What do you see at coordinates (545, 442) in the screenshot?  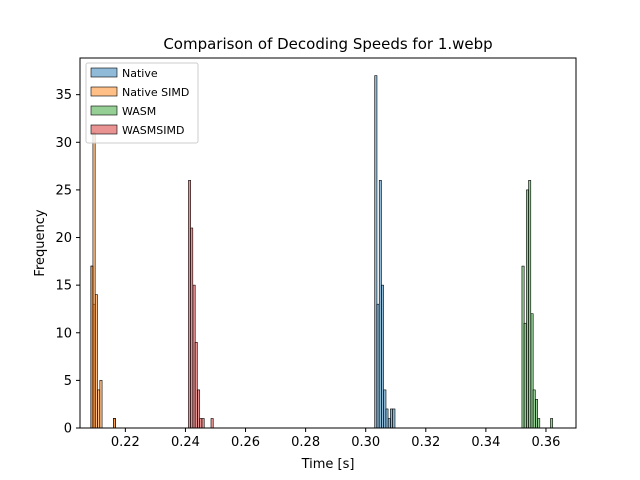 I see `x-tick-label: 0.36` at bounding box center [545, 442].